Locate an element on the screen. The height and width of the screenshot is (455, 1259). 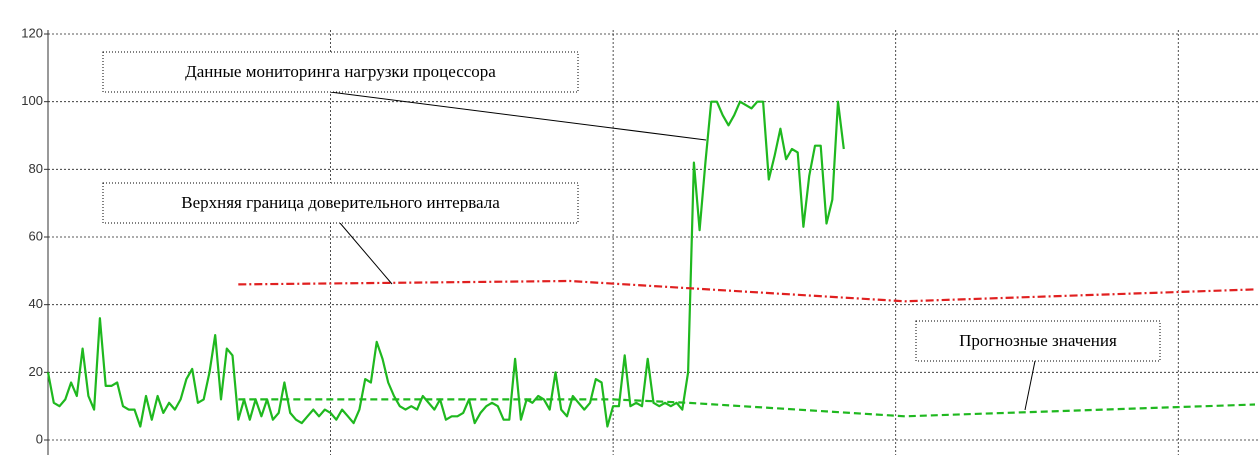
callout-text: Данные мониторинга нагрузки процессора is located at coordinates (340, 71).